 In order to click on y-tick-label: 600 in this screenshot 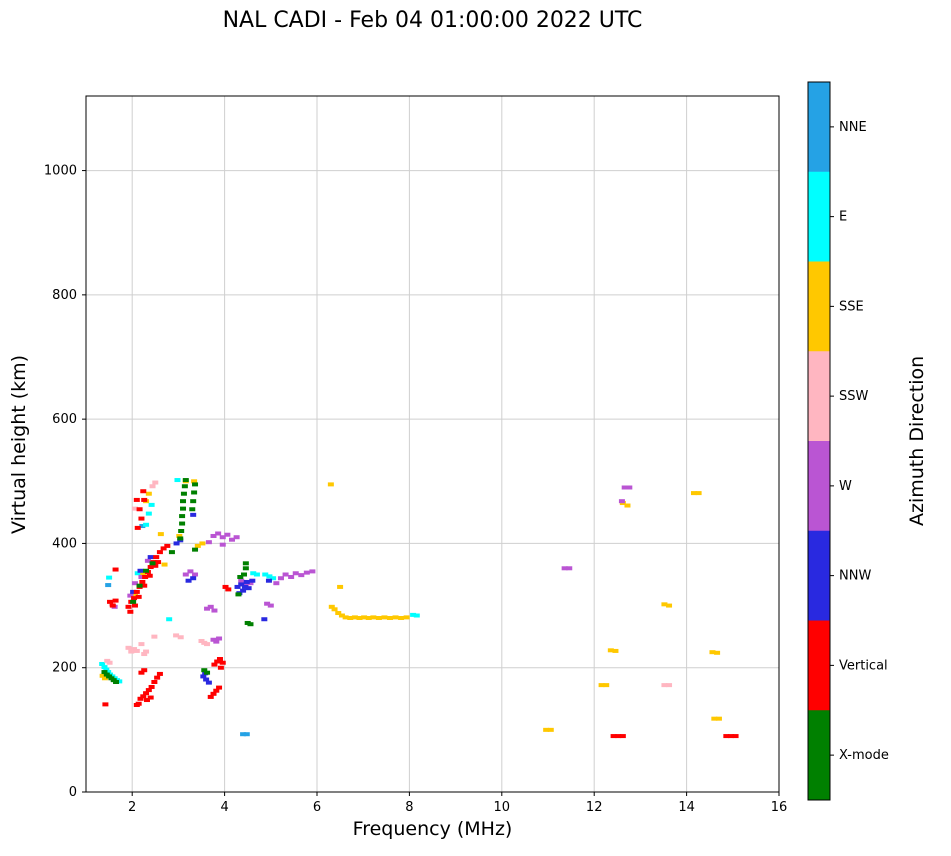, I will do `click(64, 419)`.